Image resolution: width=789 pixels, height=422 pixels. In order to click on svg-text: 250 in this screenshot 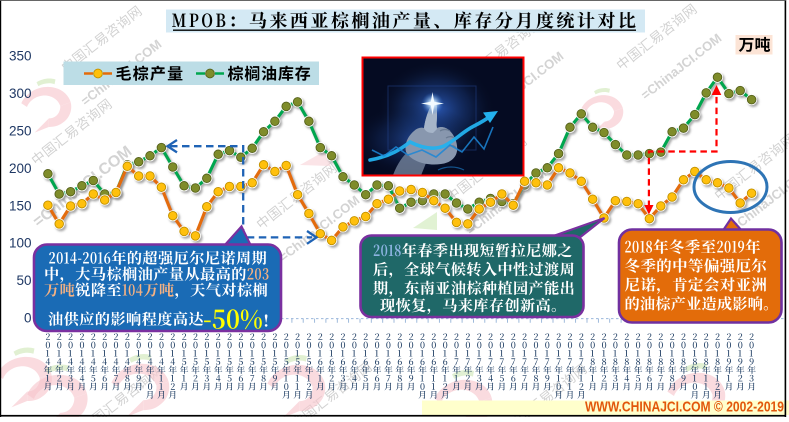, I will do `click(20, 130)`.